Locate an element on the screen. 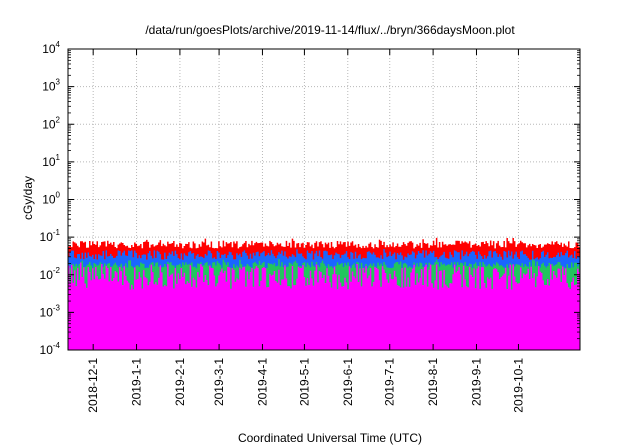 This screenshot has height=448, width=640. y-tick-label: 10⁻² is located at coordinates (50, 274).